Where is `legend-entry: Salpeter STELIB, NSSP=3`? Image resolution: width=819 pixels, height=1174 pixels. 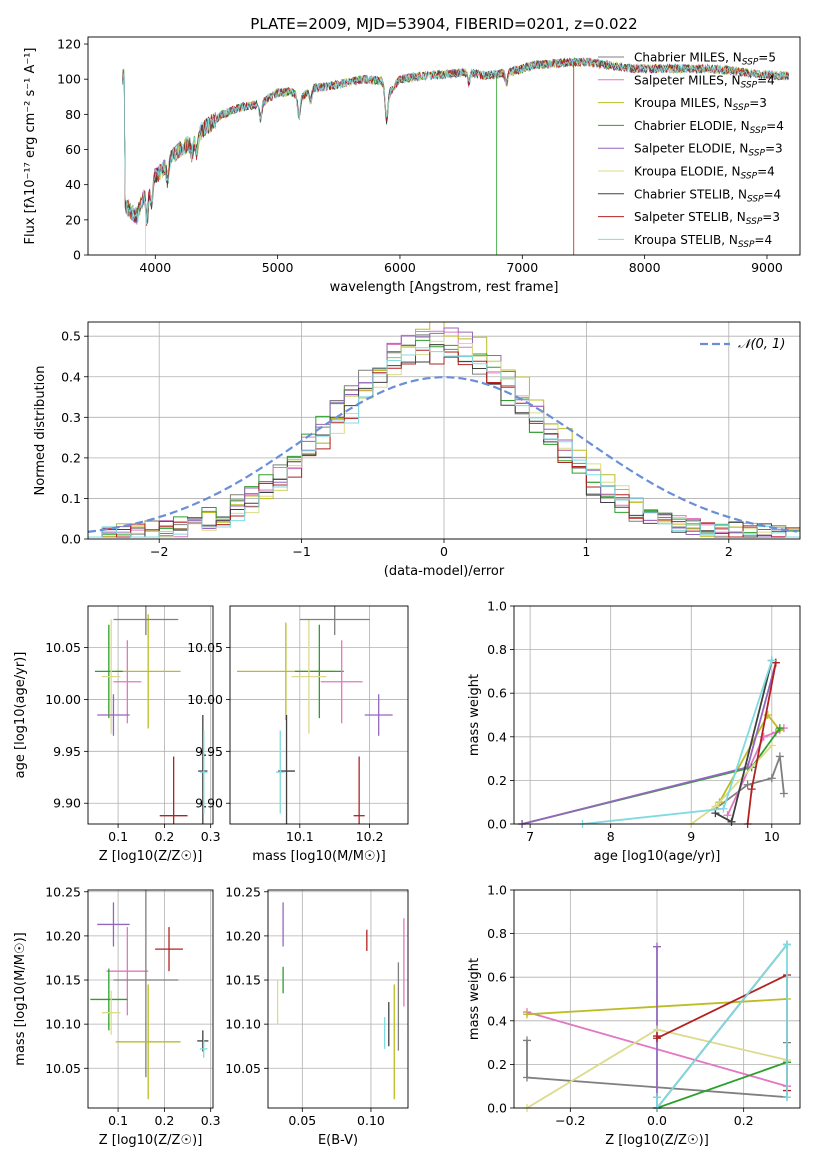
legend-entry: Salpeter STELIB, NSSP=3 is located at coordinates (707, 218).